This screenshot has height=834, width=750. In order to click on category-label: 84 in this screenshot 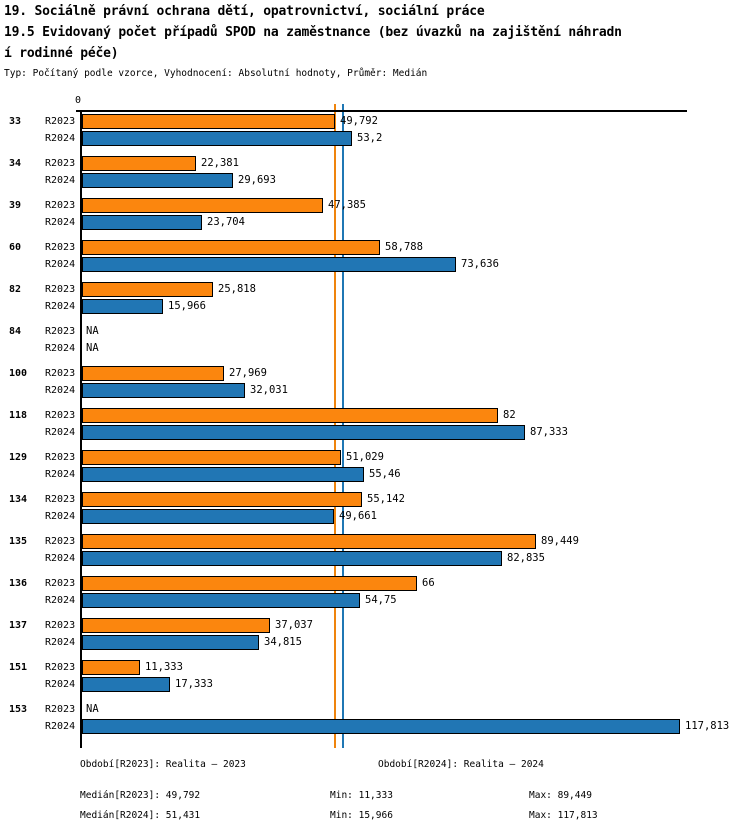, I will do `click(15, 331)`.